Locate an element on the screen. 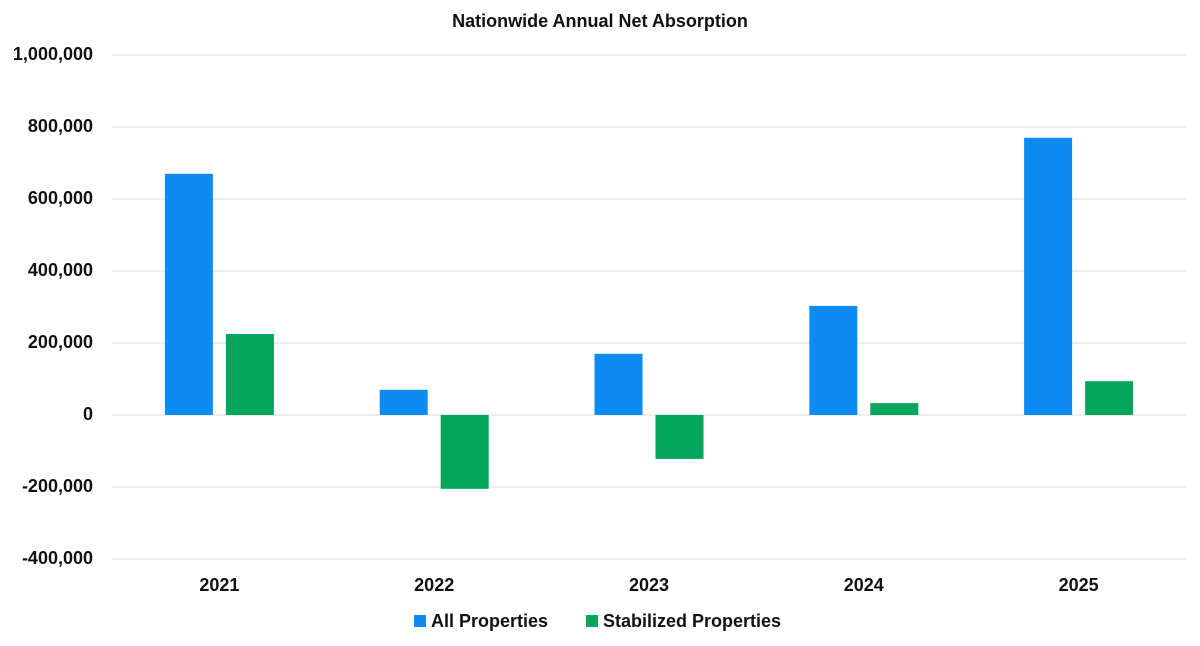  x-tick-label: 2023 is located at coordinates (649, 585).